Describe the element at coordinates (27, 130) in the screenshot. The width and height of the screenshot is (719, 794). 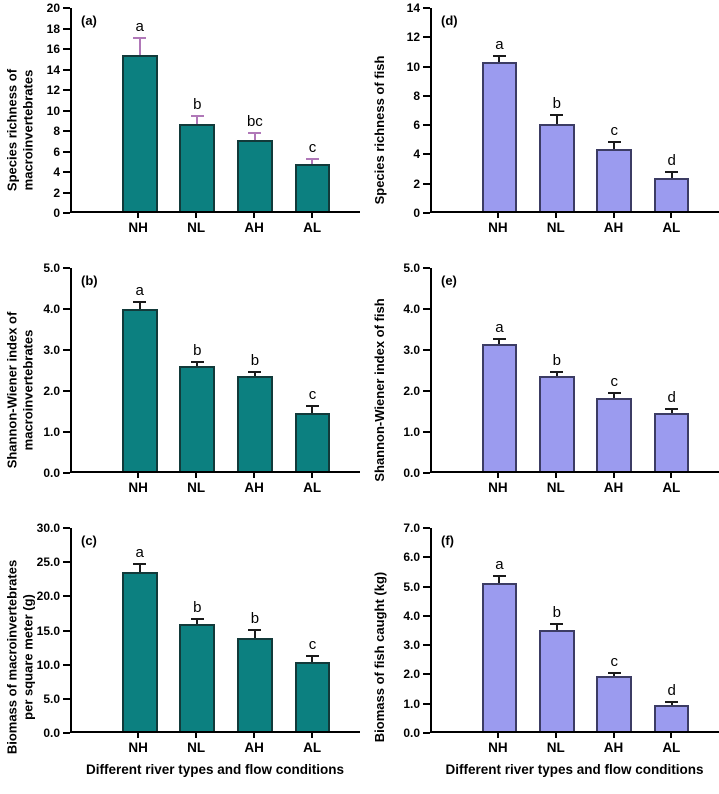
I see `y-axis-title-line: macroinvertebrates` at that location.